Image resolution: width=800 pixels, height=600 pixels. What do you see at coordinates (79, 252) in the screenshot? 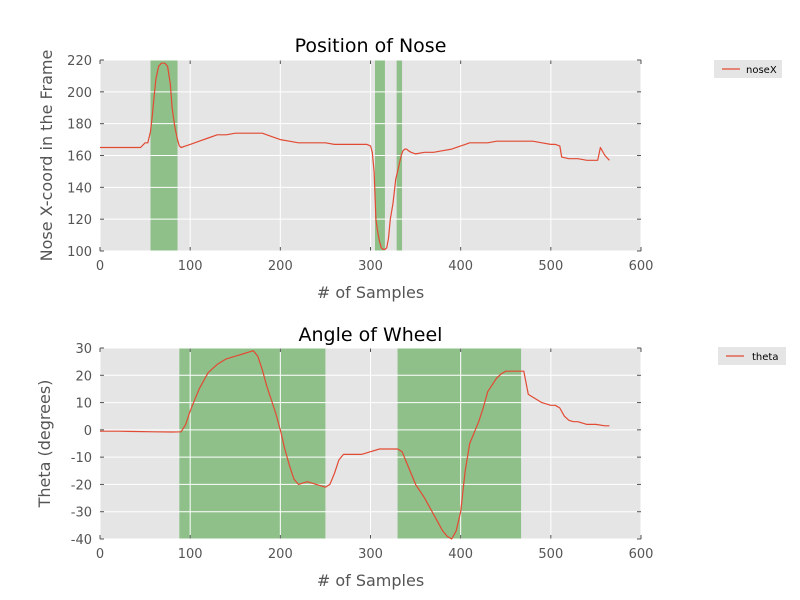
I see `y-tick-label: 100` at bounding box center [79, 252].